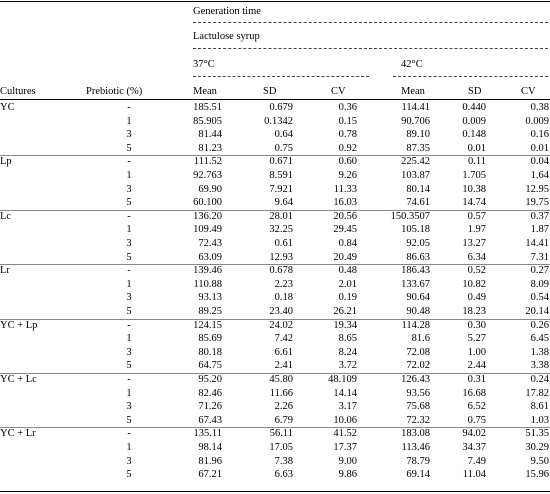 Image resolution: width=550 pixels, height=494 pixels. What do you see at coordinates (283, 475) in the screenshot?
I see `sd-37-cell: 6.63` at bounding box center [283, 475].